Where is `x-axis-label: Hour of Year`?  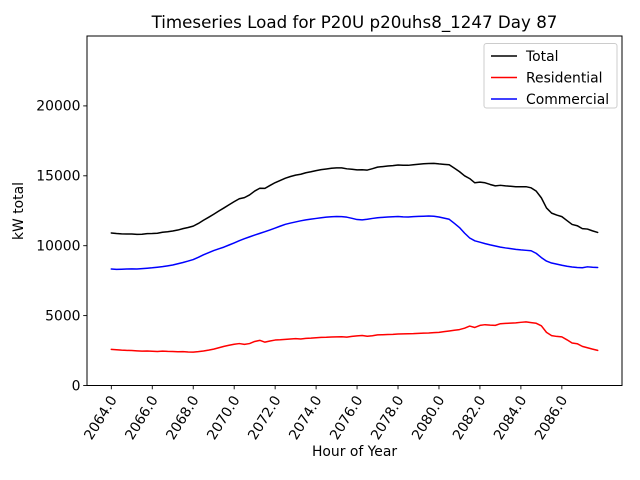 x-axis-label: Hour of Year is located at coordinates (354, 452).